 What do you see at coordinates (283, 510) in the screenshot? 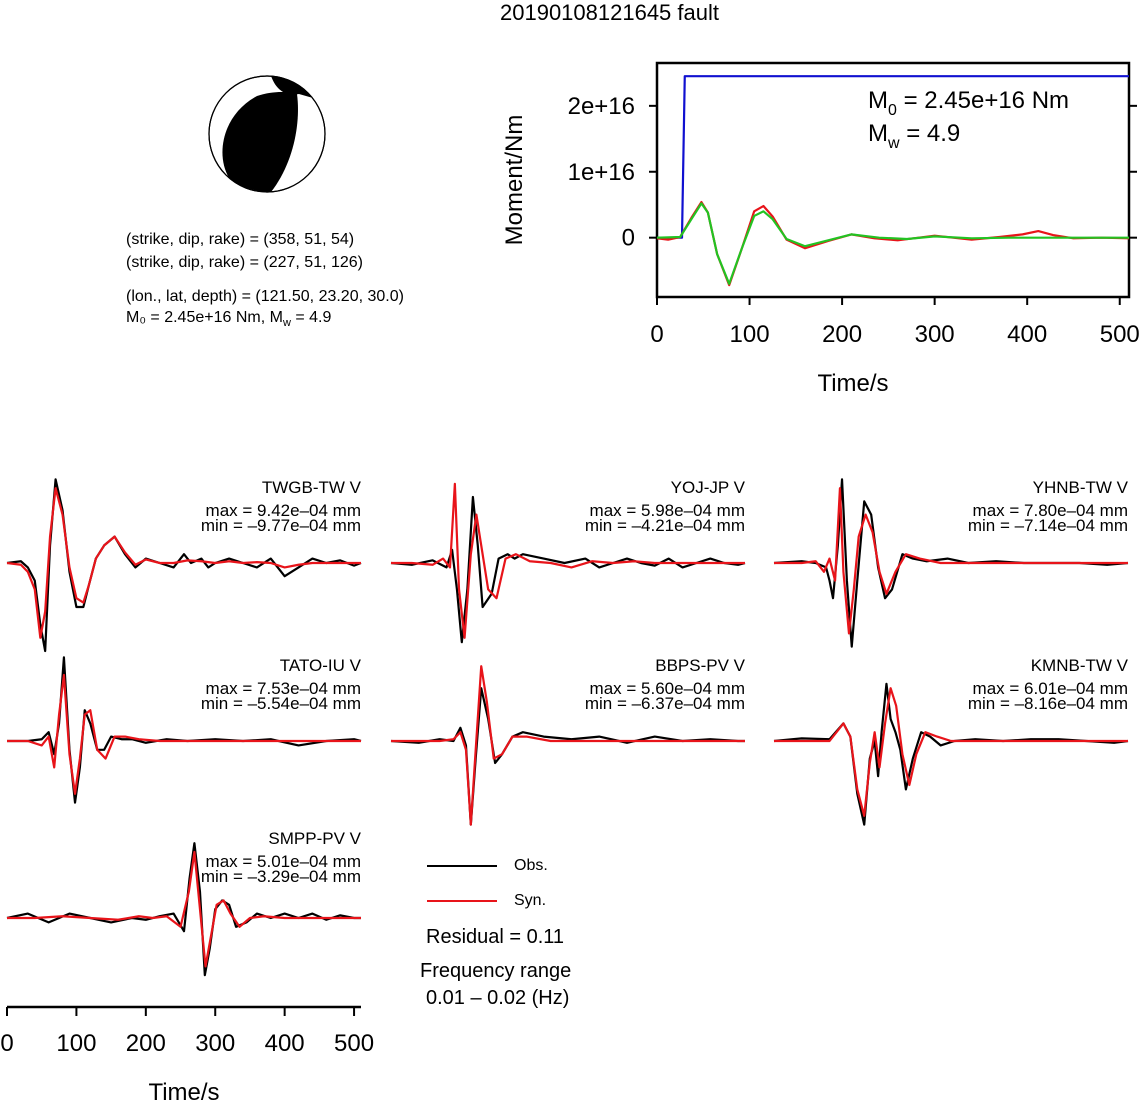
I see `max-amplitude-label: max = 9.42e–04 mm` at bounding box center [283, 510].